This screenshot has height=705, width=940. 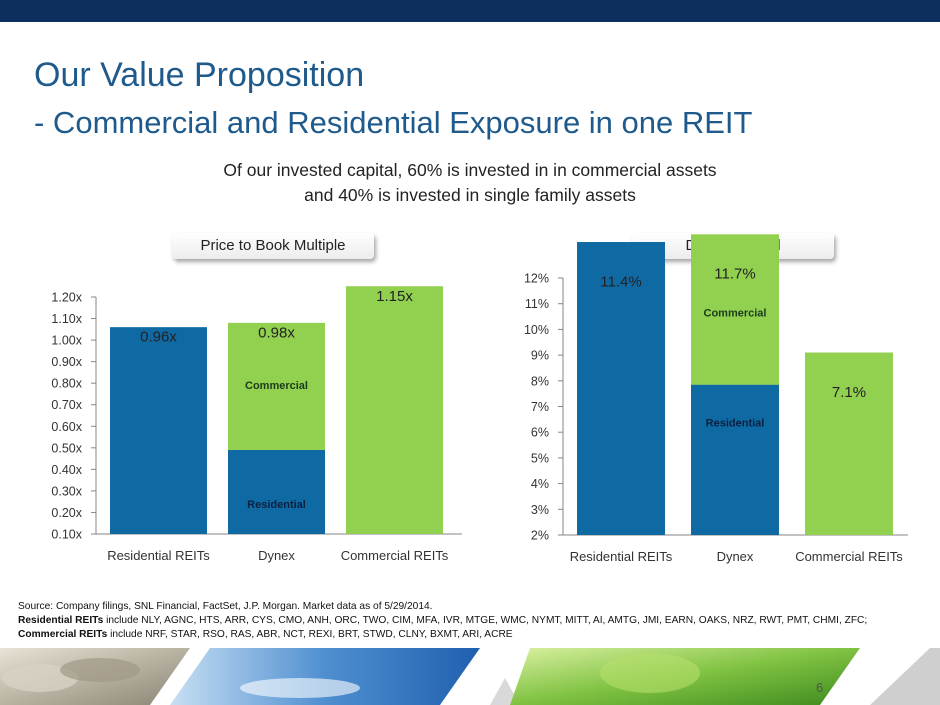 I want to click on y-tick-label: 4%, so click(x=540, y=484).